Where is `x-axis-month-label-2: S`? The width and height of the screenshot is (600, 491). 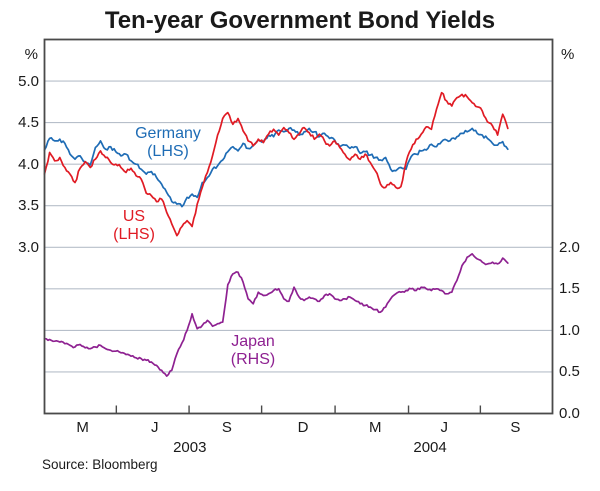
x-axis-month-label-2: S is located at coordinates (226, 427).